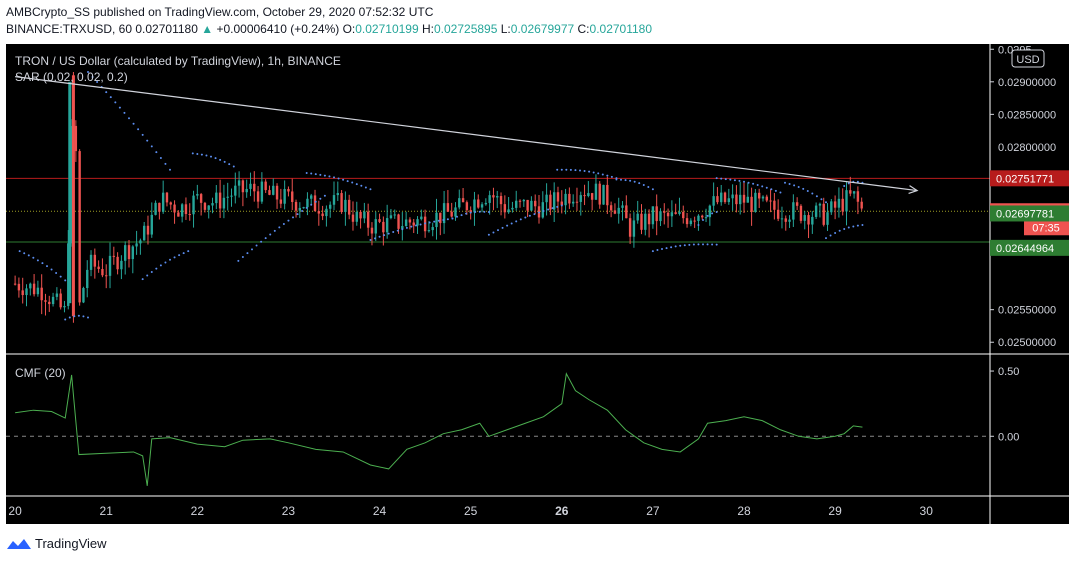 This screenshot has height=562, width=1073. Describe the element at coordinates (56, 543) in the screenshot. I see `footer-brand: TradingView` at that location.